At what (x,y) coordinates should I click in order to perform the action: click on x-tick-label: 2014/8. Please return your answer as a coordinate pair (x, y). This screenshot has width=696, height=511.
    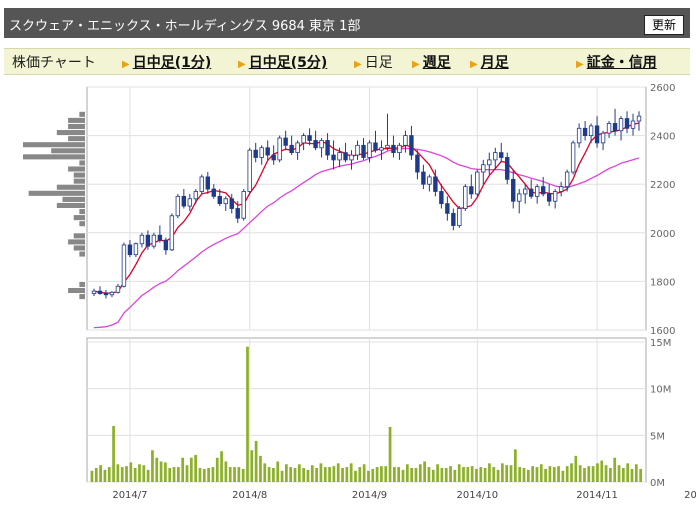
    Looking at the image, I should click on (249, 495).